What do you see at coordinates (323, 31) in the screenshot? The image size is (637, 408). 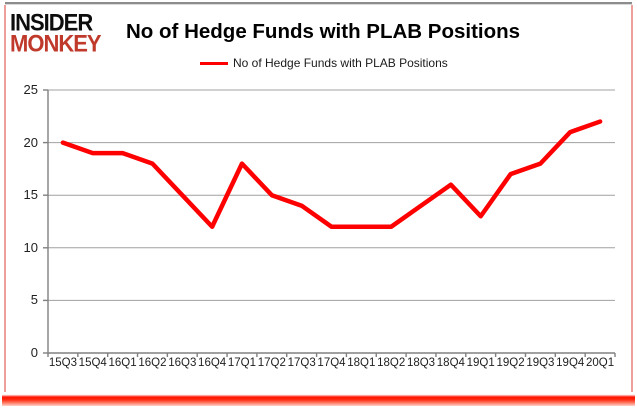 I see `chart-title: No of Hedge Funds with PLAB Positions` at bounding box center [323, 31].